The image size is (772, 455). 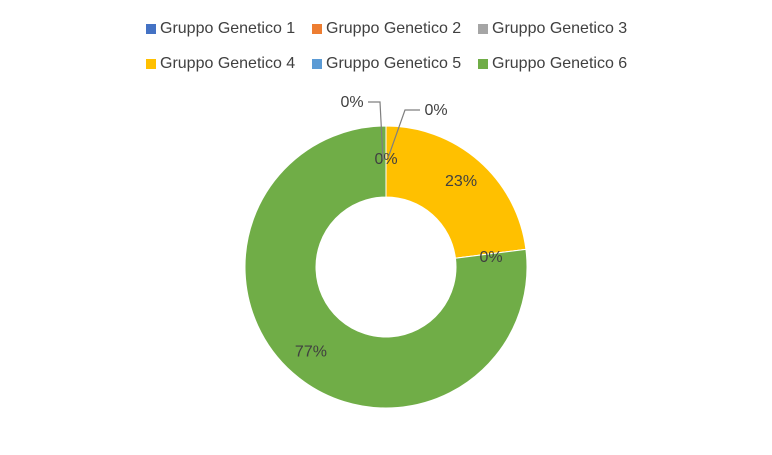 I want to click on donut-slice, so click(x=456, y=192).